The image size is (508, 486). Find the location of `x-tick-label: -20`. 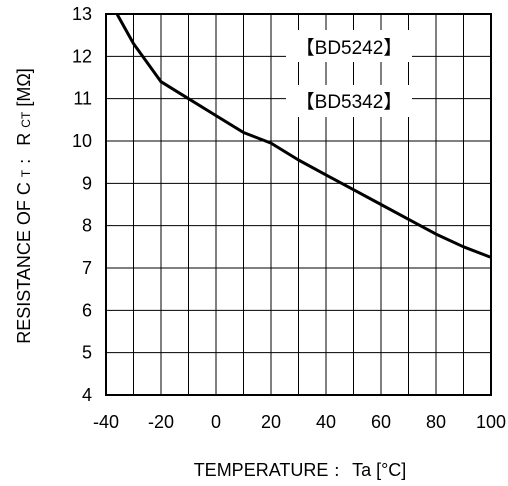

x-tick-label: -20 is located at coordinates (161, 422).